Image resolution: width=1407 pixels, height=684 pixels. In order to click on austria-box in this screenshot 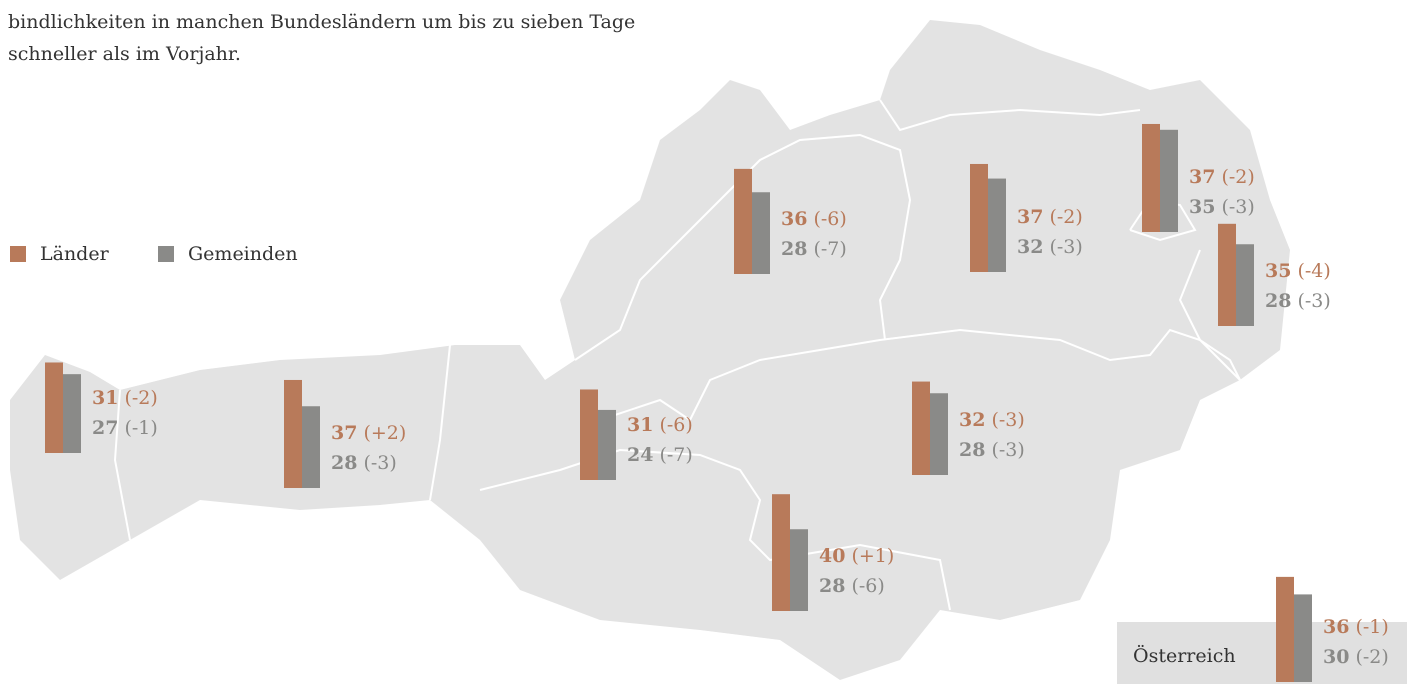, I will do `click(1262, 653)`.